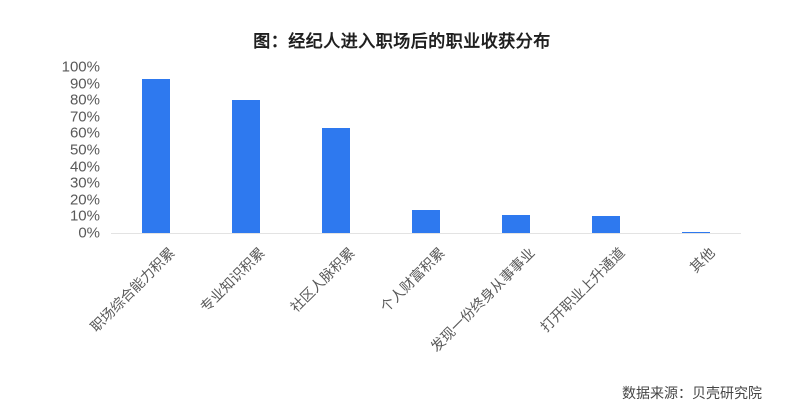 The width and height of the screenshot is (804, 410). I want to click on data-source-caption: 数据来源：贝壳研究院, so click(692, 393).